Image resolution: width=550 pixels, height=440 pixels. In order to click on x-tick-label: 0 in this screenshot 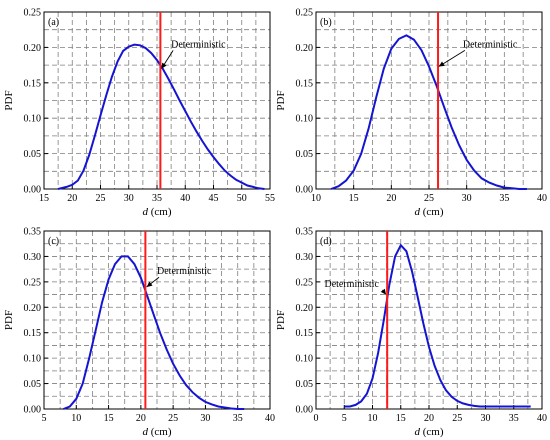, I will do `click(316, 418)`.